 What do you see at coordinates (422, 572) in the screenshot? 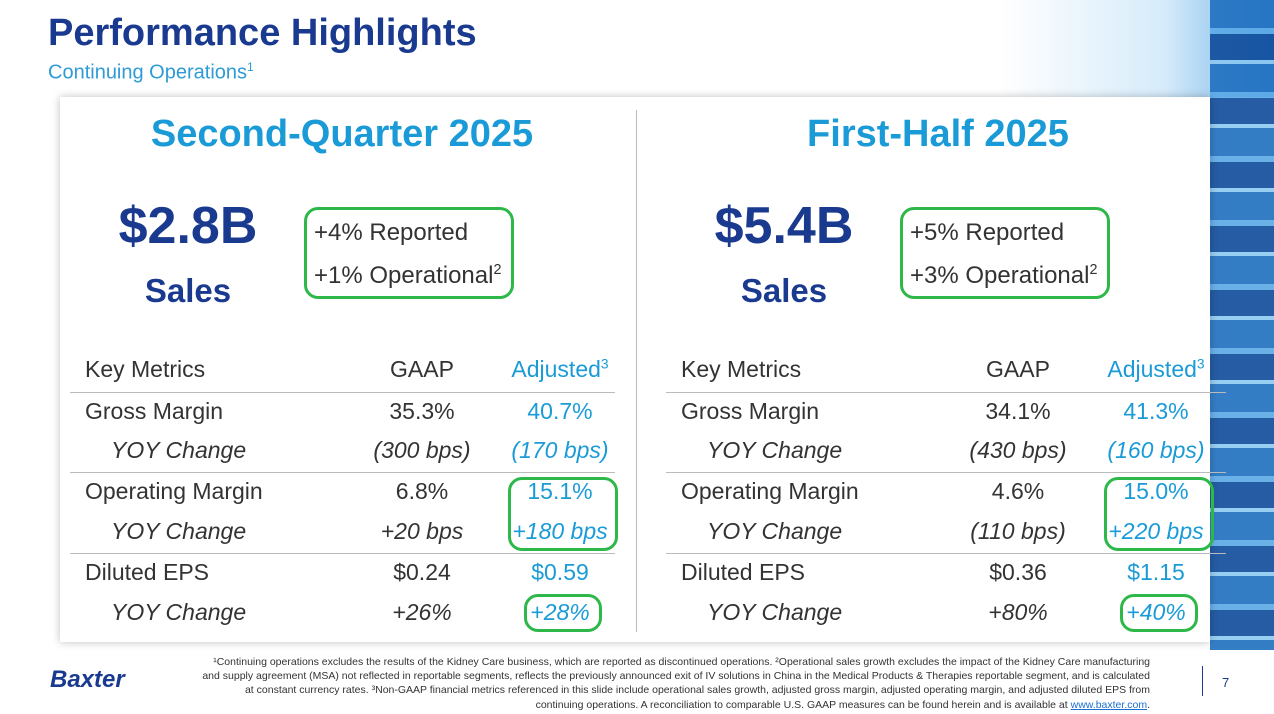
I see `table-value: $0.24` at bounding box center [422, 572].